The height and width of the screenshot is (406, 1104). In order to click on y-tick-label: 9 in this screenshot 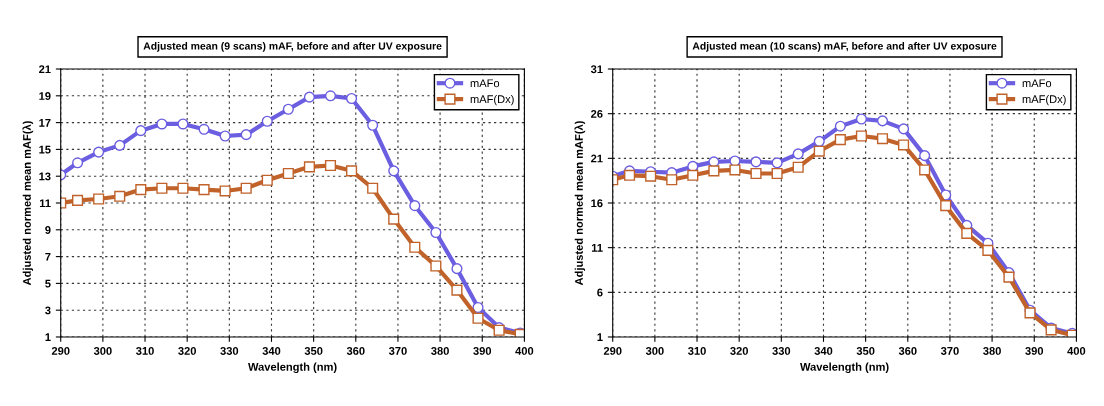, I will do `click(48, 230)`.